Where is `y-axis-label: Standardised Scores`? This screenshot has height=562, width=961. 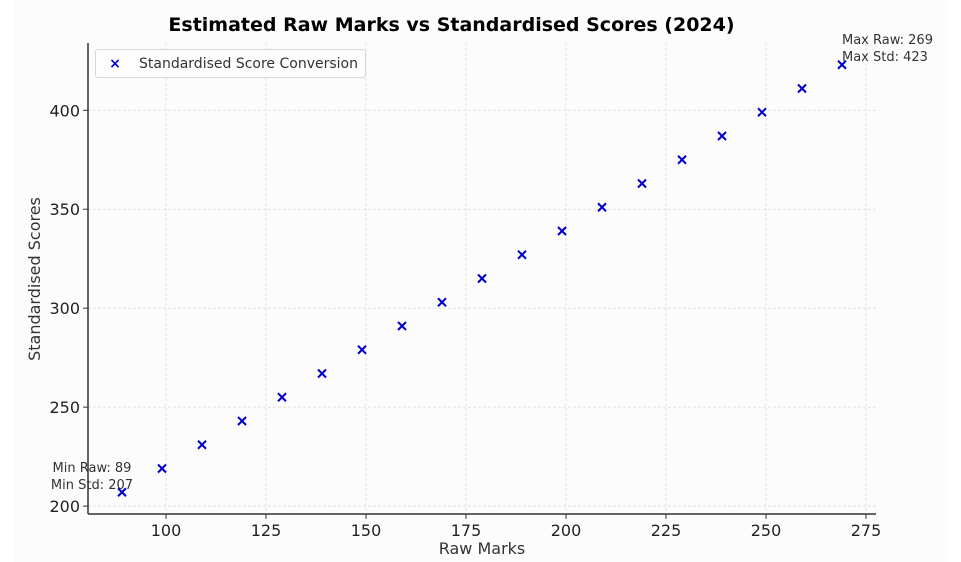 y-axis-label: Standardised Scores is located at coordinates (34, 279).